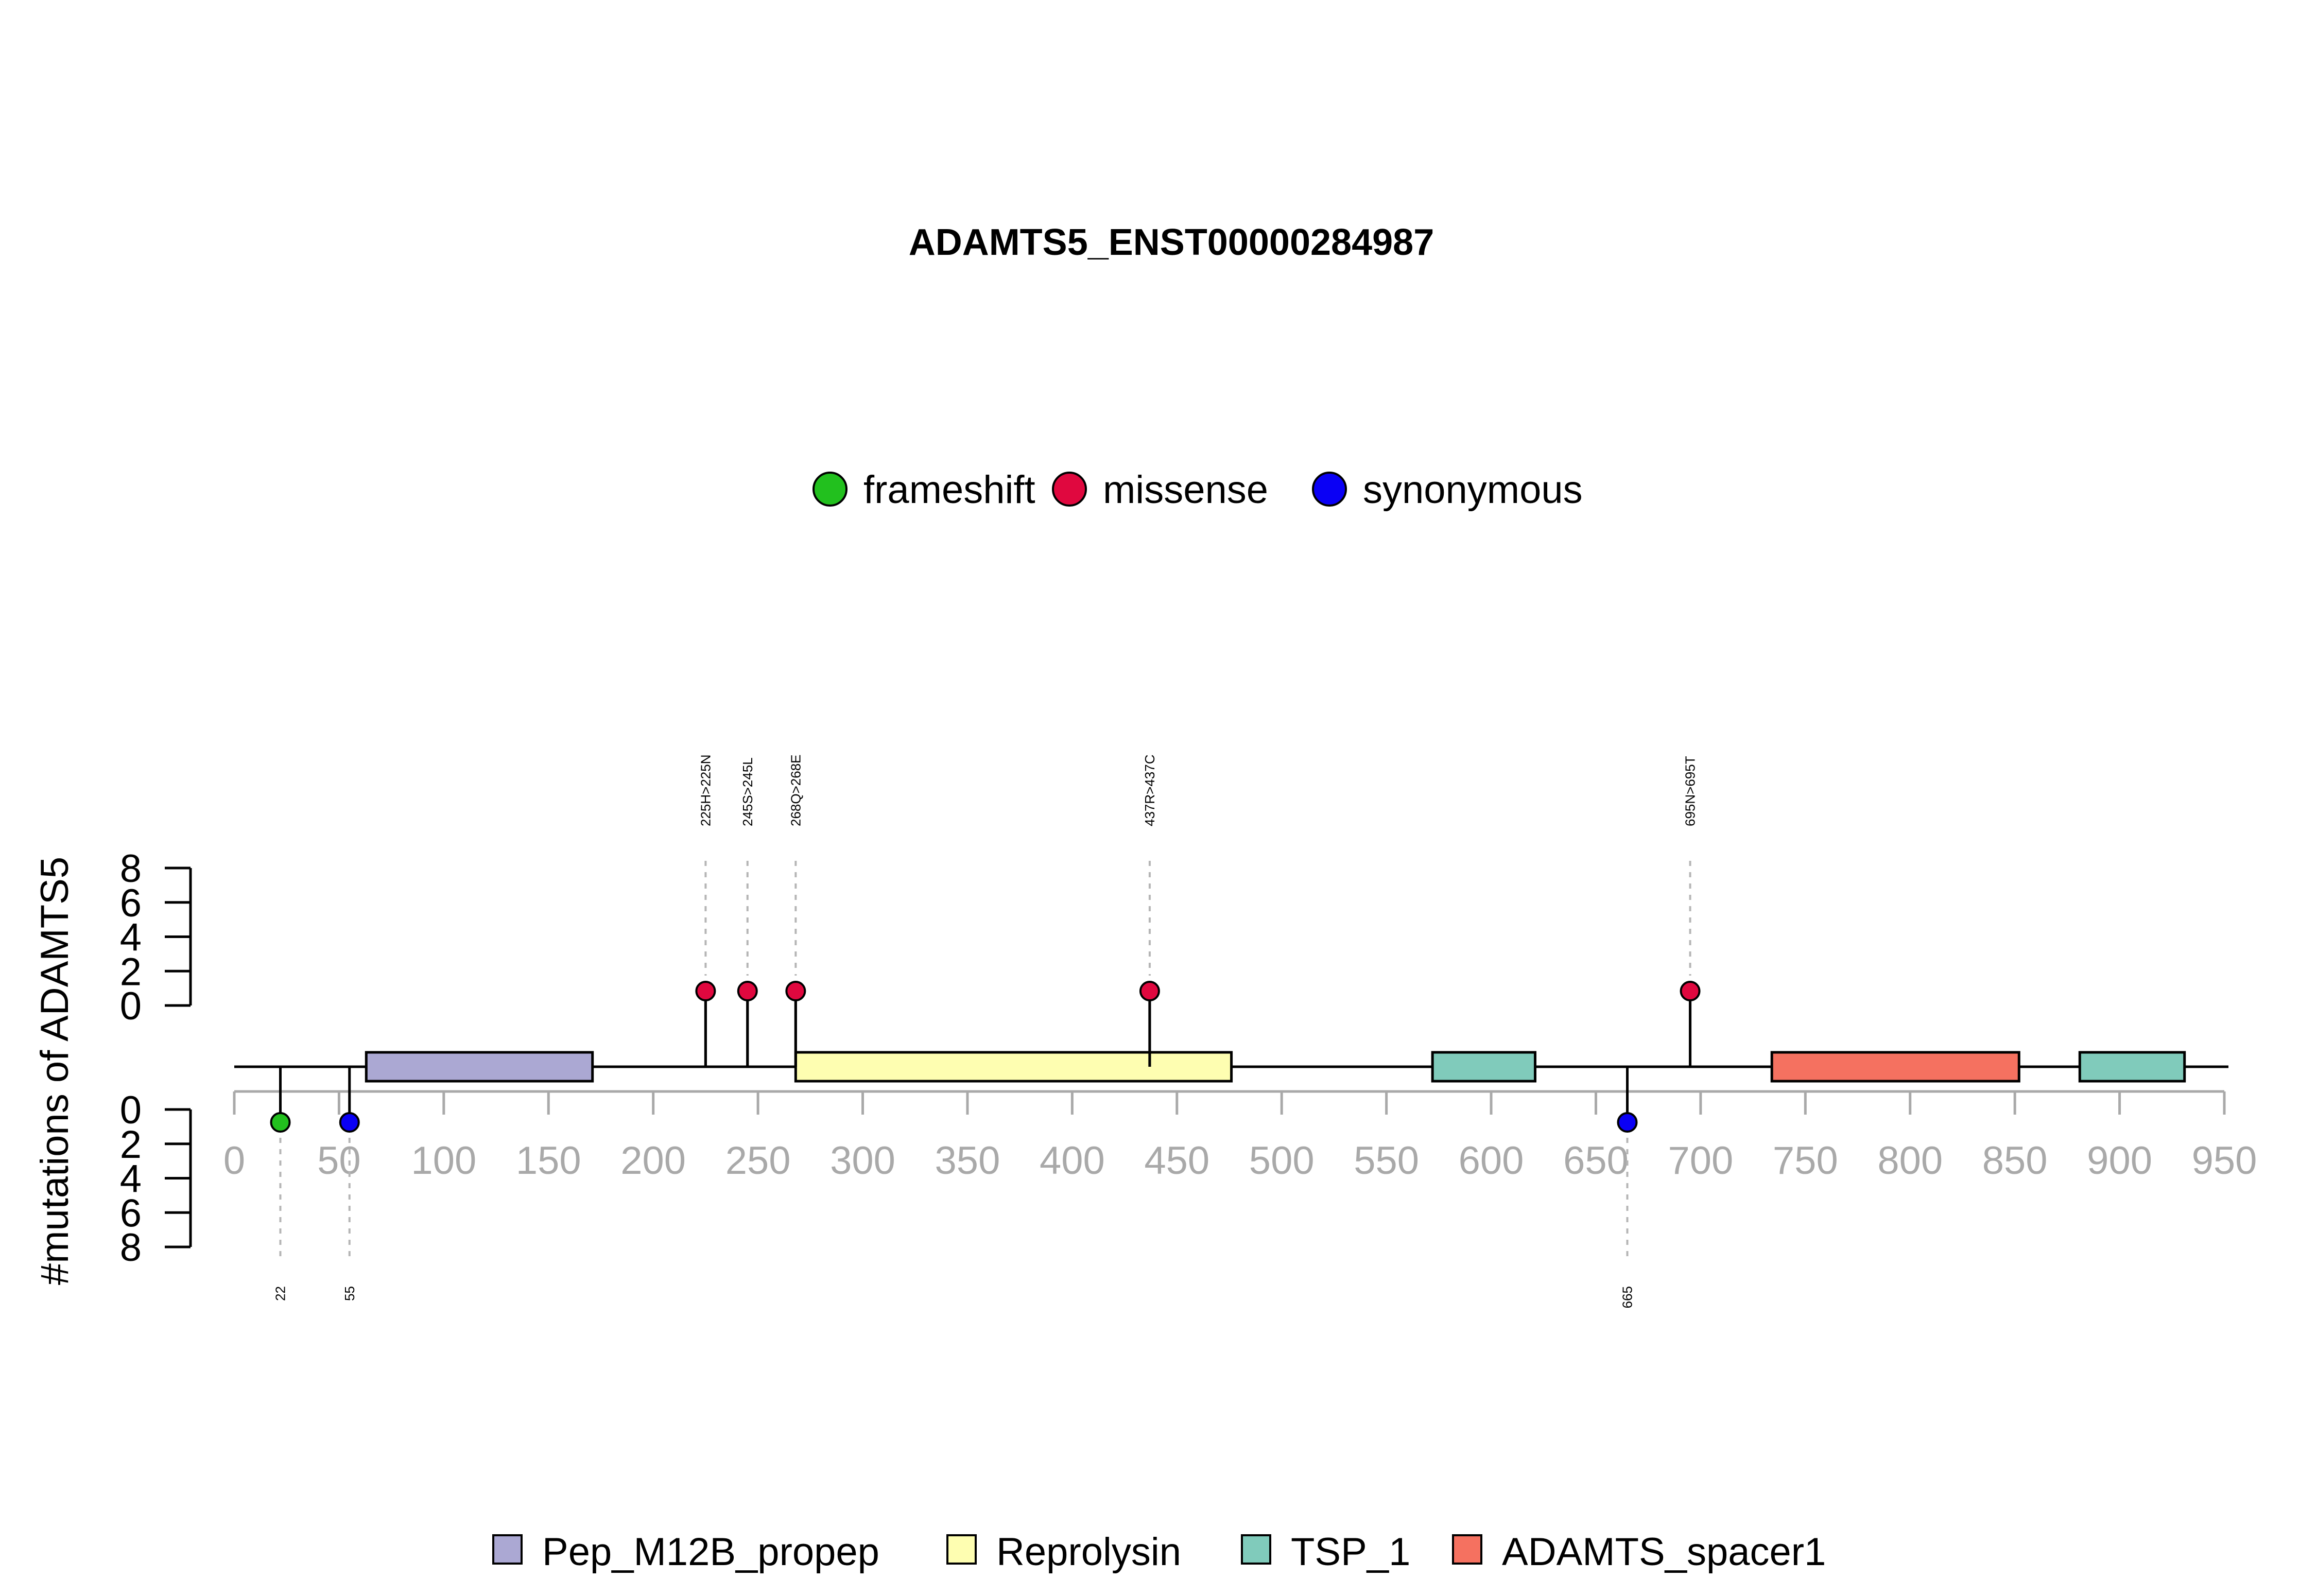  Describe the element at coordinates (1282, 1161) in the screenshot. I see `x-axis-tick-label: 500` at that location.